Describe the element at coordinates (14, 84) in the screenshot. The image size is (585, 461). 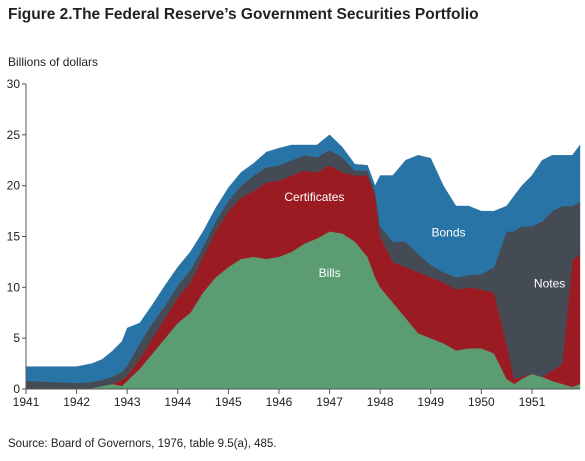
I see `y-tick-label: 30` at that location.